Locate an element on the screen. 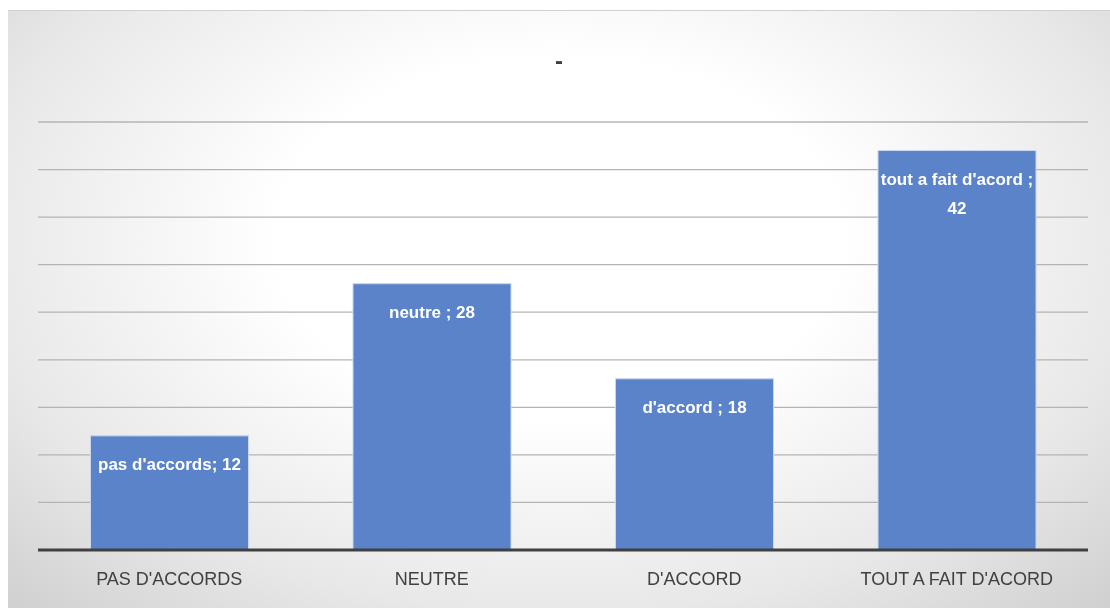  x-tick-label: TOUT A FAIT D'ACORD is located at coordinates (956, 578).